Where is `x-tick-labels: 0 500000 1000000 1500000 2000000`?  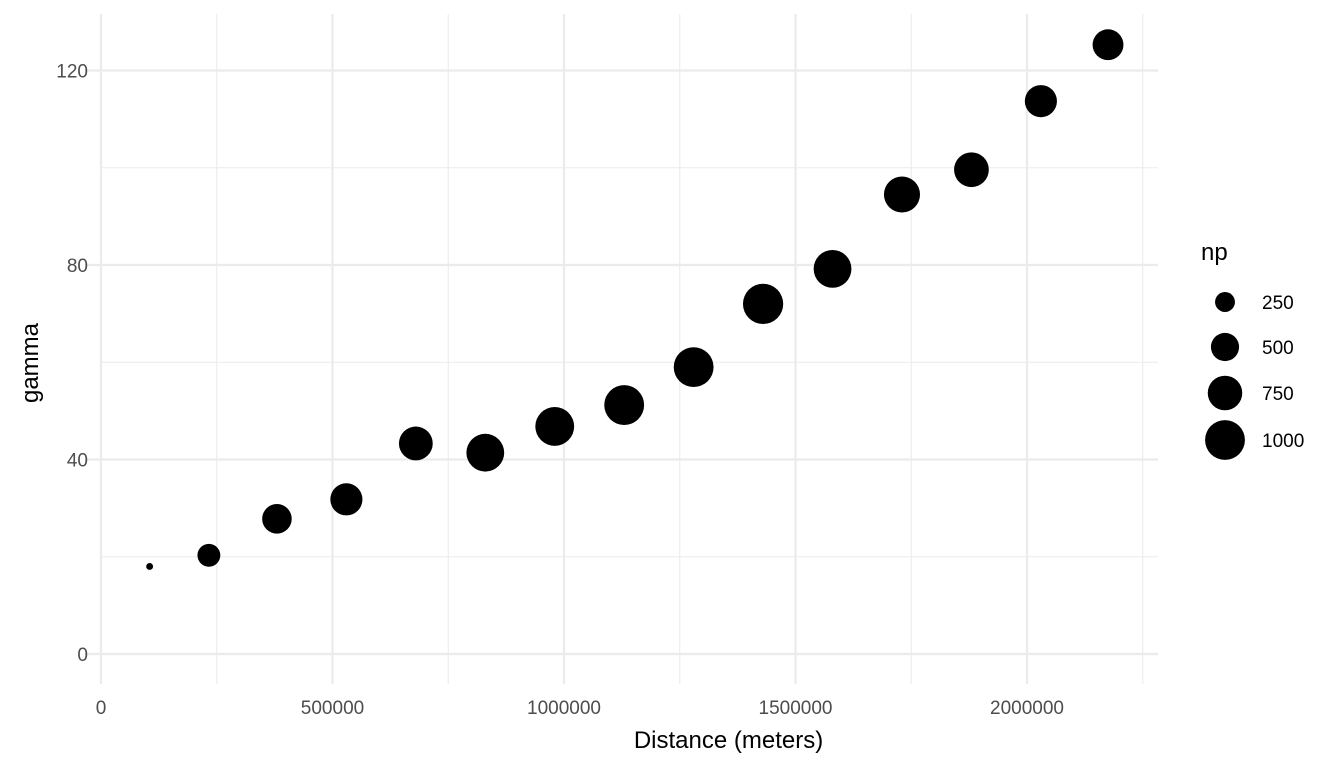
x-tick-labels: 0 500000 1000000 1500000 2000000 is located at coordinates (580, 708).